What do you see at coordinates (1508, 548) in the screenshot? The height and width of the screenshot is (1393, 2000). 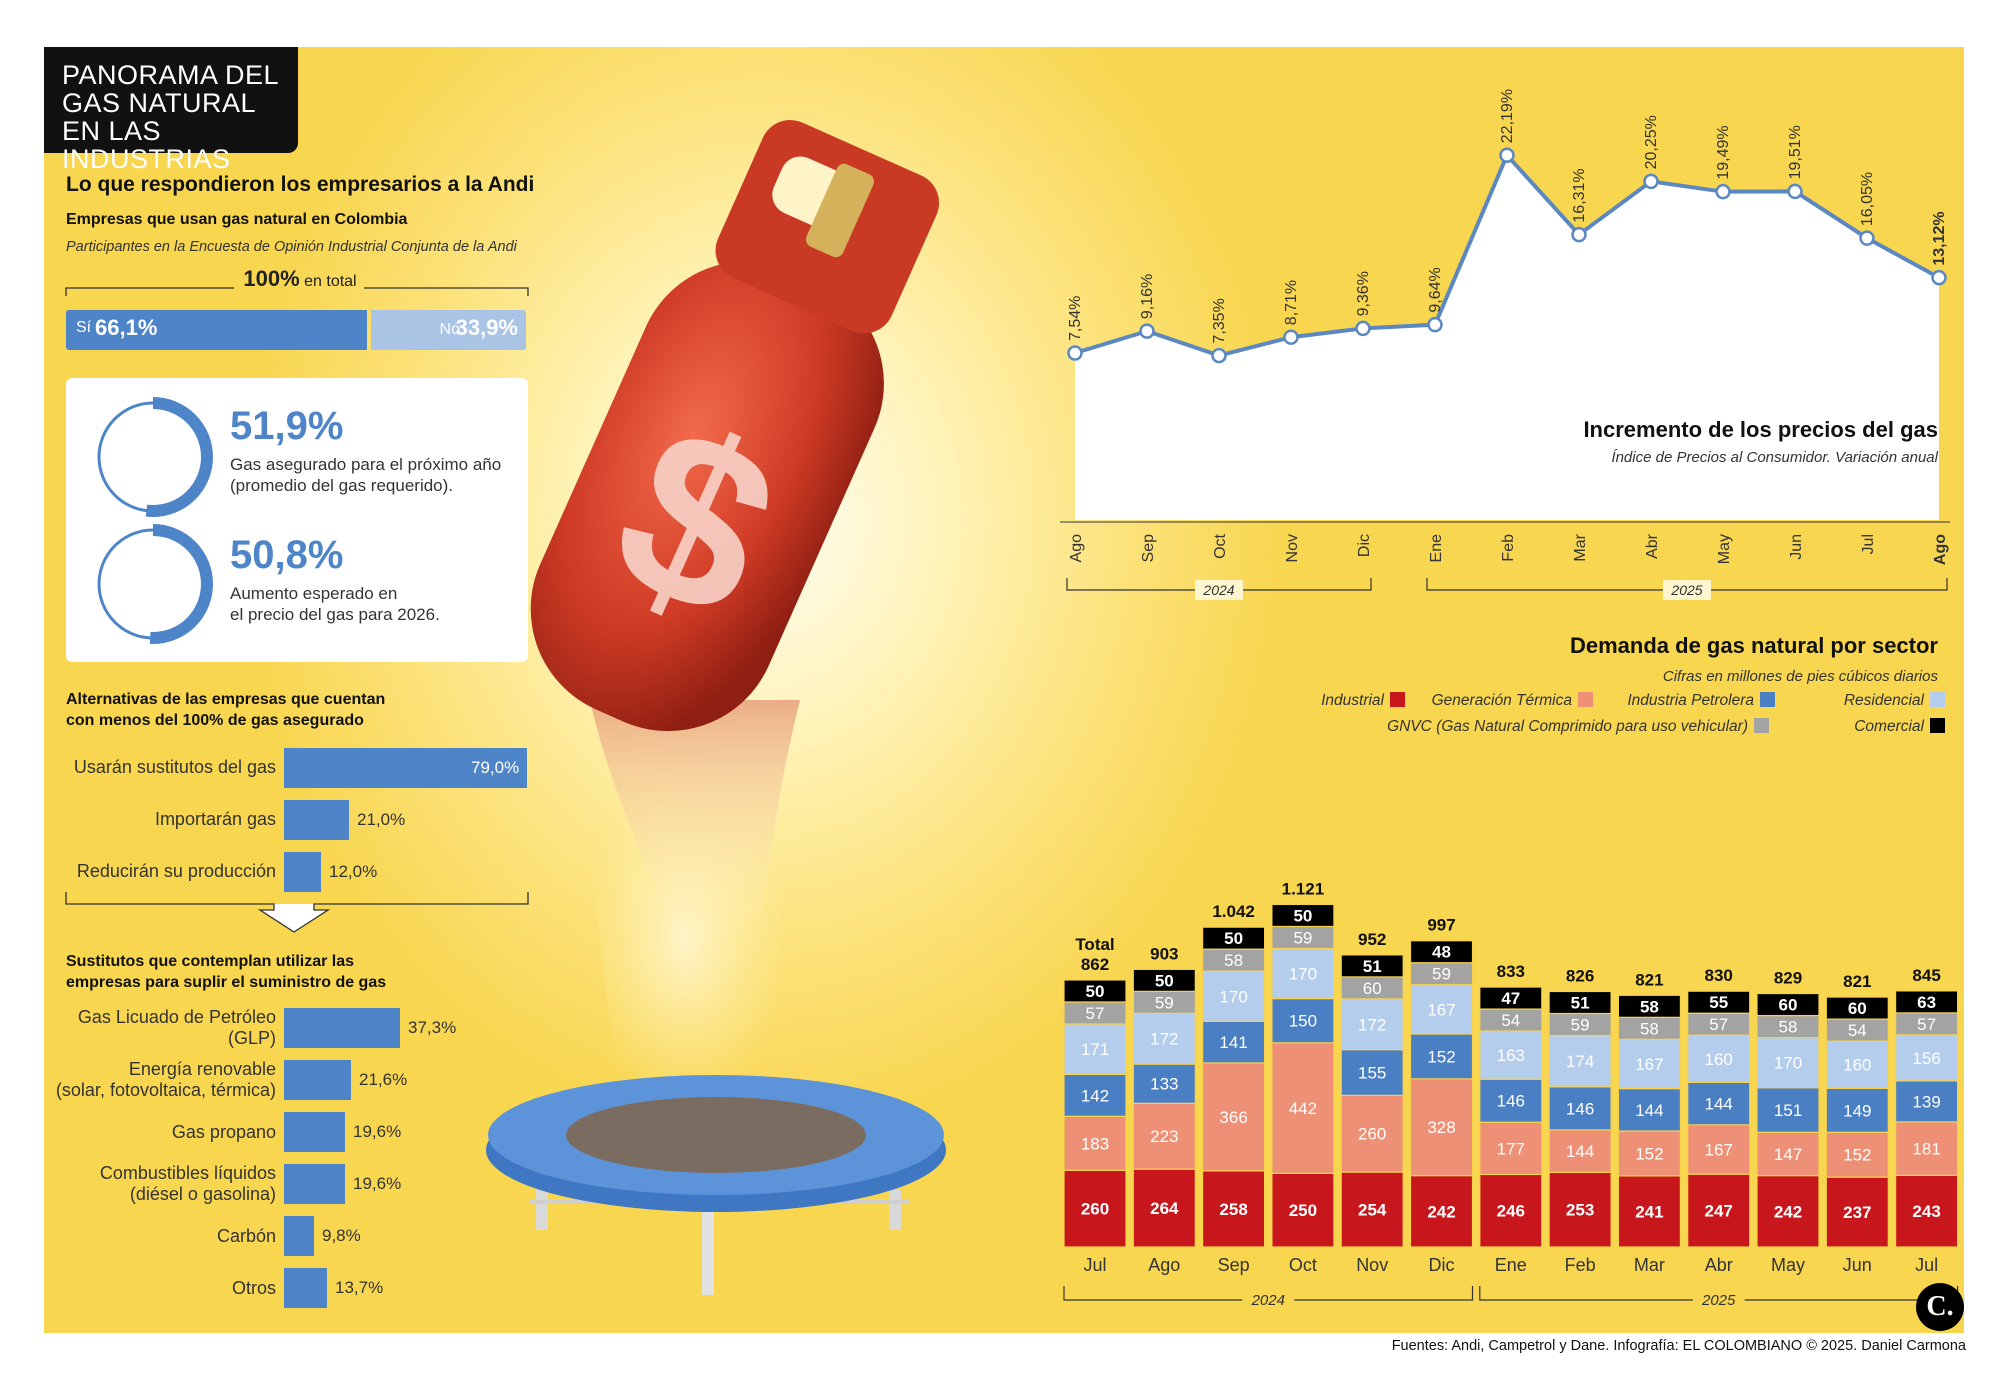 I see `line-x-tick: Feb` at bounding box center [1508, 548].